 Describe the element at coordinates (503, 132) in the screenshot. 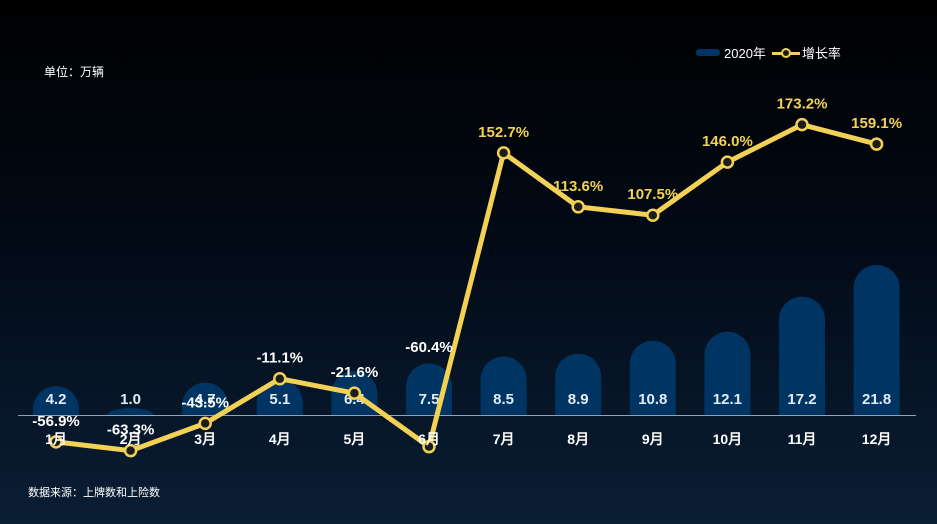

I see `growth-rate-label-7: 152.7%` at that location.